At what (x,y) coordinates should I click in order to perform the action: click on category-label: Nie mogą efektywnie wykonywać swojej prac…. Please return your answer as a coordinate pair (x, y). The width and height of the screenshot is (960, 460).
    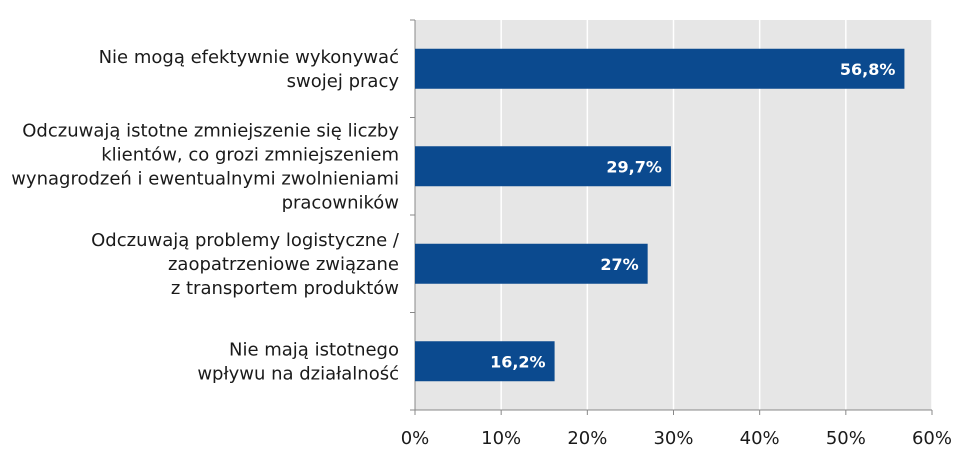
    Looking at the image, I should click on (249, 69).